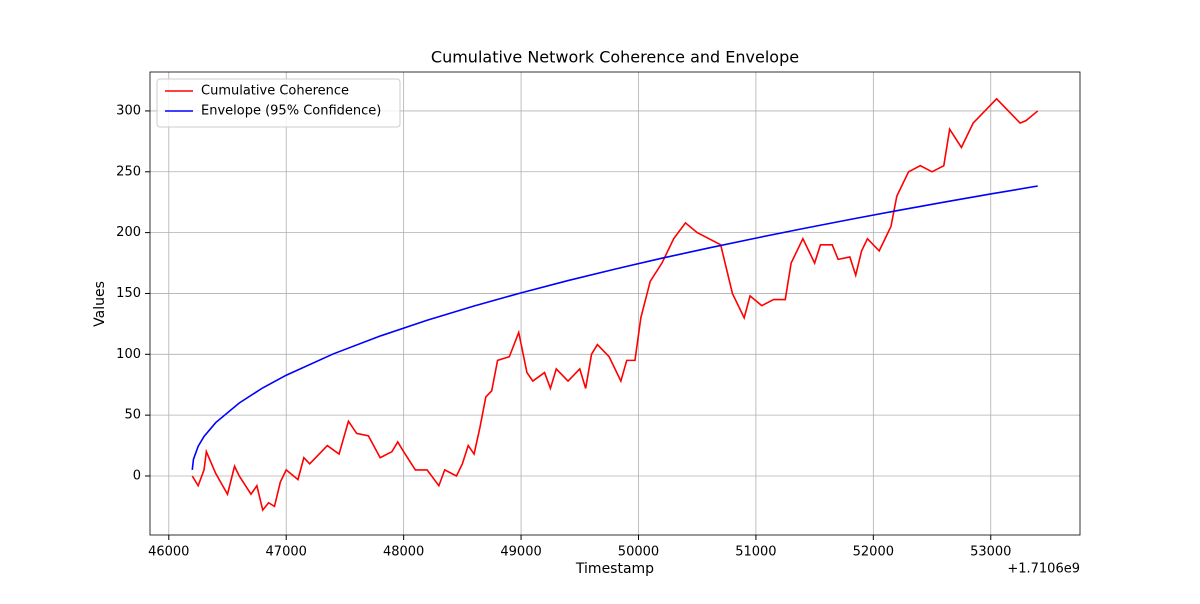 Image resolution: width=1200 pixels, height=604 pixels. I want to click on x-tick-label: 51000, so click(755, 552).